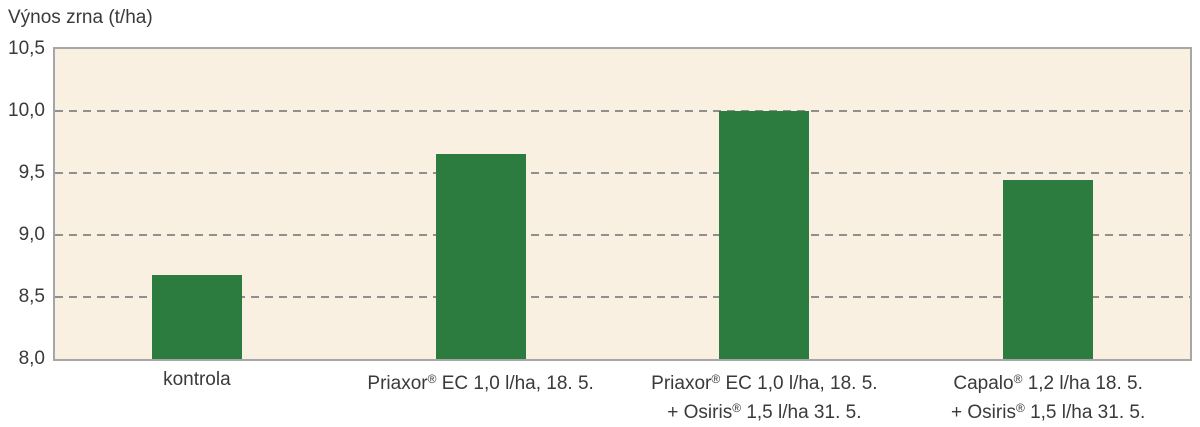  I want to click on y-axis-tick-label: 8,0, so click(31, 358).